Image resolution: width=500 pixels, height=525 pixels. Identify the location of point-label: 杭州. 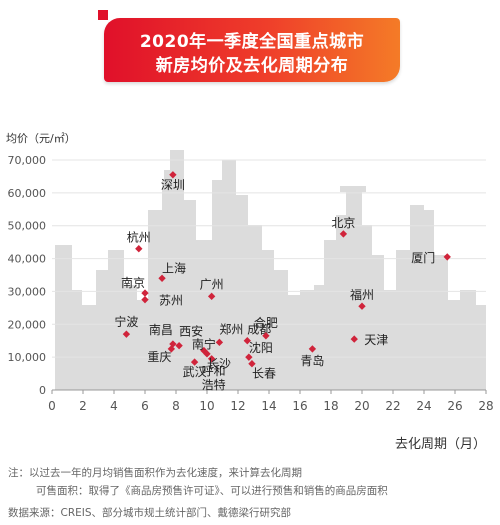
(139, 237).